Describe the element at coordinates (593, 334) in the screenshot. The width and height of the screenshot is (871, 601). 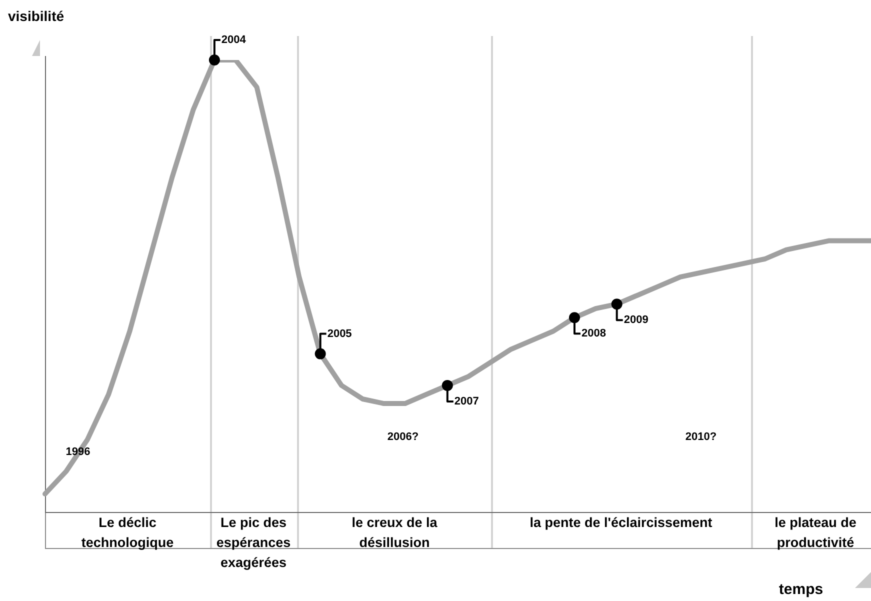
I see `annotation: 2008` at that location.